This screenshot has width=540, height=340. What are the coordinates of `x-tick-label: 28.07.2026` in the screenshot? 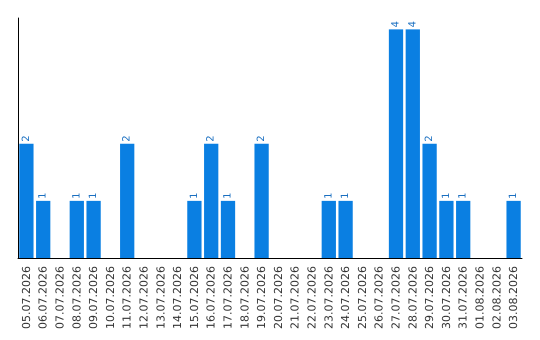 It's located at (413, 298).